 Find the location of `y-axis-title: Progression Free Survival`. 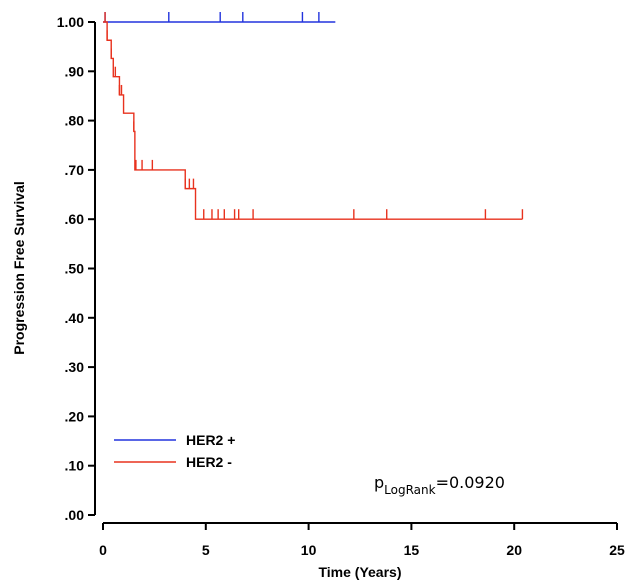

y-axis-title: Progression Free Survival is located at coordinates (19, 268).